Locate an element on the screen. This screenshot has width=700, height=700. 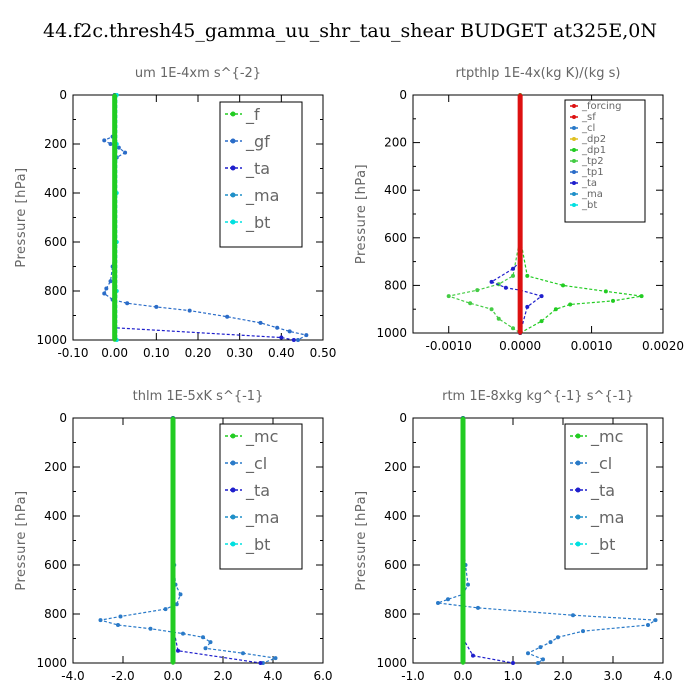
legend-marker-dp2 is located at coordinates (574, 139).